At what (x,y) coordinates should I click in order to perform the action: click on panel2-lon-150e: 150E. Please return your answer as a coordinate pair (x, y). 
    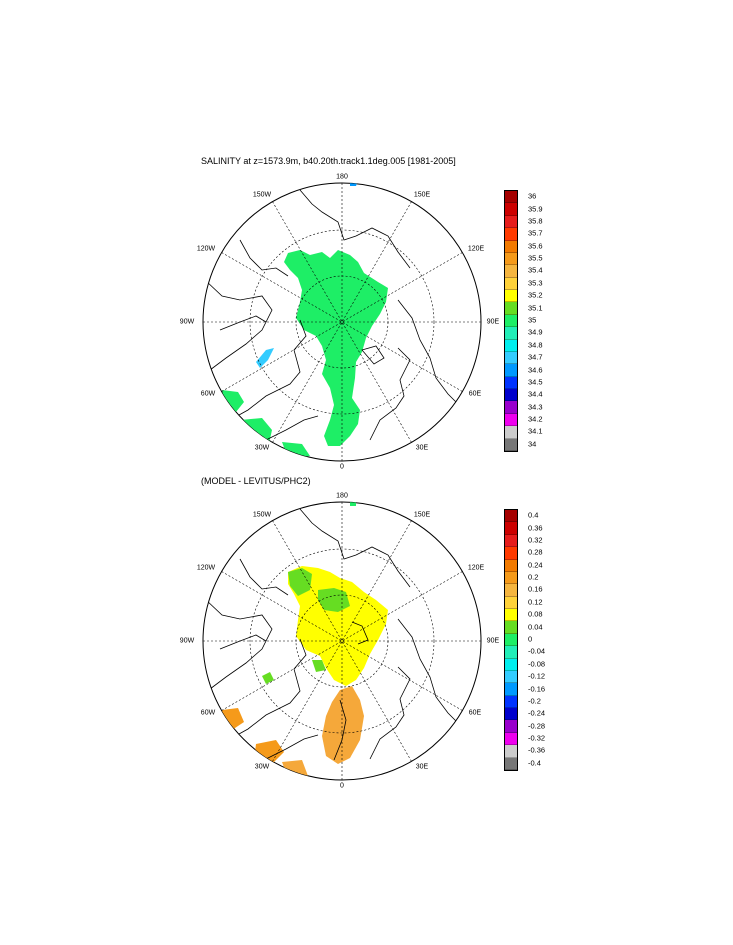
    Looking at the image, I should click on (422, 515).